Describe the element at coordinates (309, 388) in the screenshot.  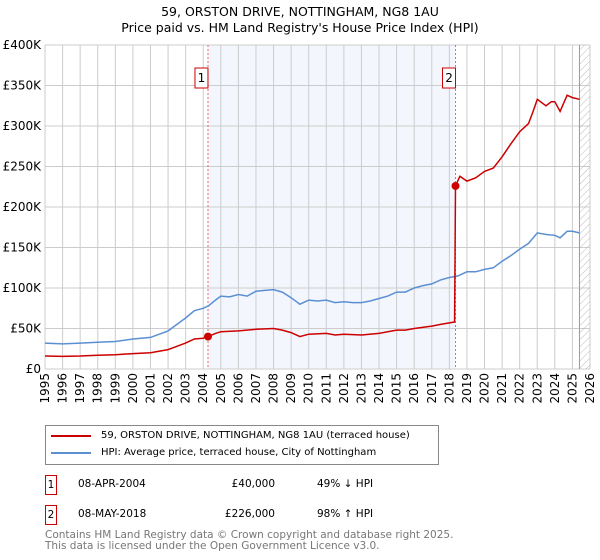
I see `x-tick-label: 2010` at that location.